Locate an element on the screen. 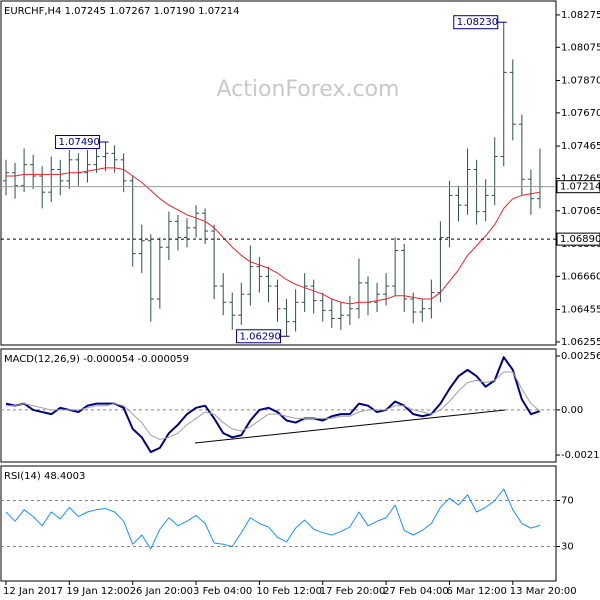 The image size is (600, 600). y-tick-label: 30 is located at coordinates (567, 547).